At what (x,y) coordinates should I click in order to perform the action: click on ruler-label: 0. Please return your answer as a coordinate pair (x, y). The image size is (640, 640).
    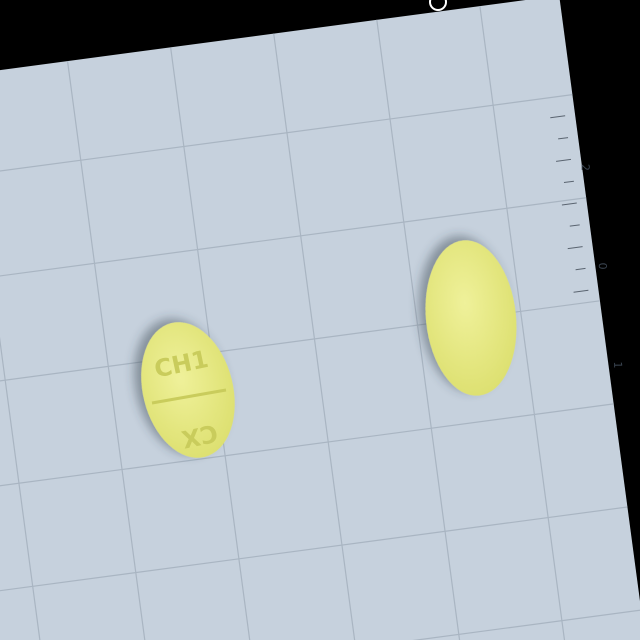
    Looking at the image, I should click on (602, 266).